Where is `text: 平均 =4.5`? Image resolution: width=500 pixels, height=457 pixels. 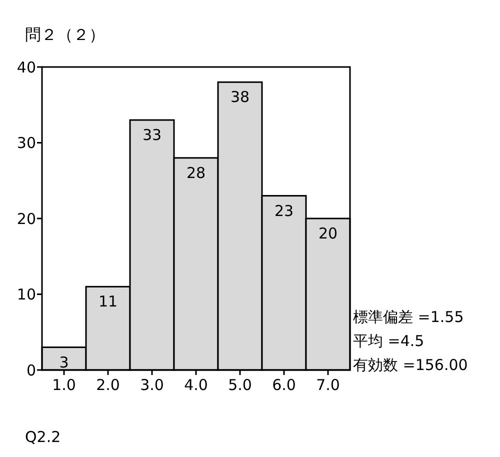 text: 平均 =4.5 is located at coordinates (388, 341).